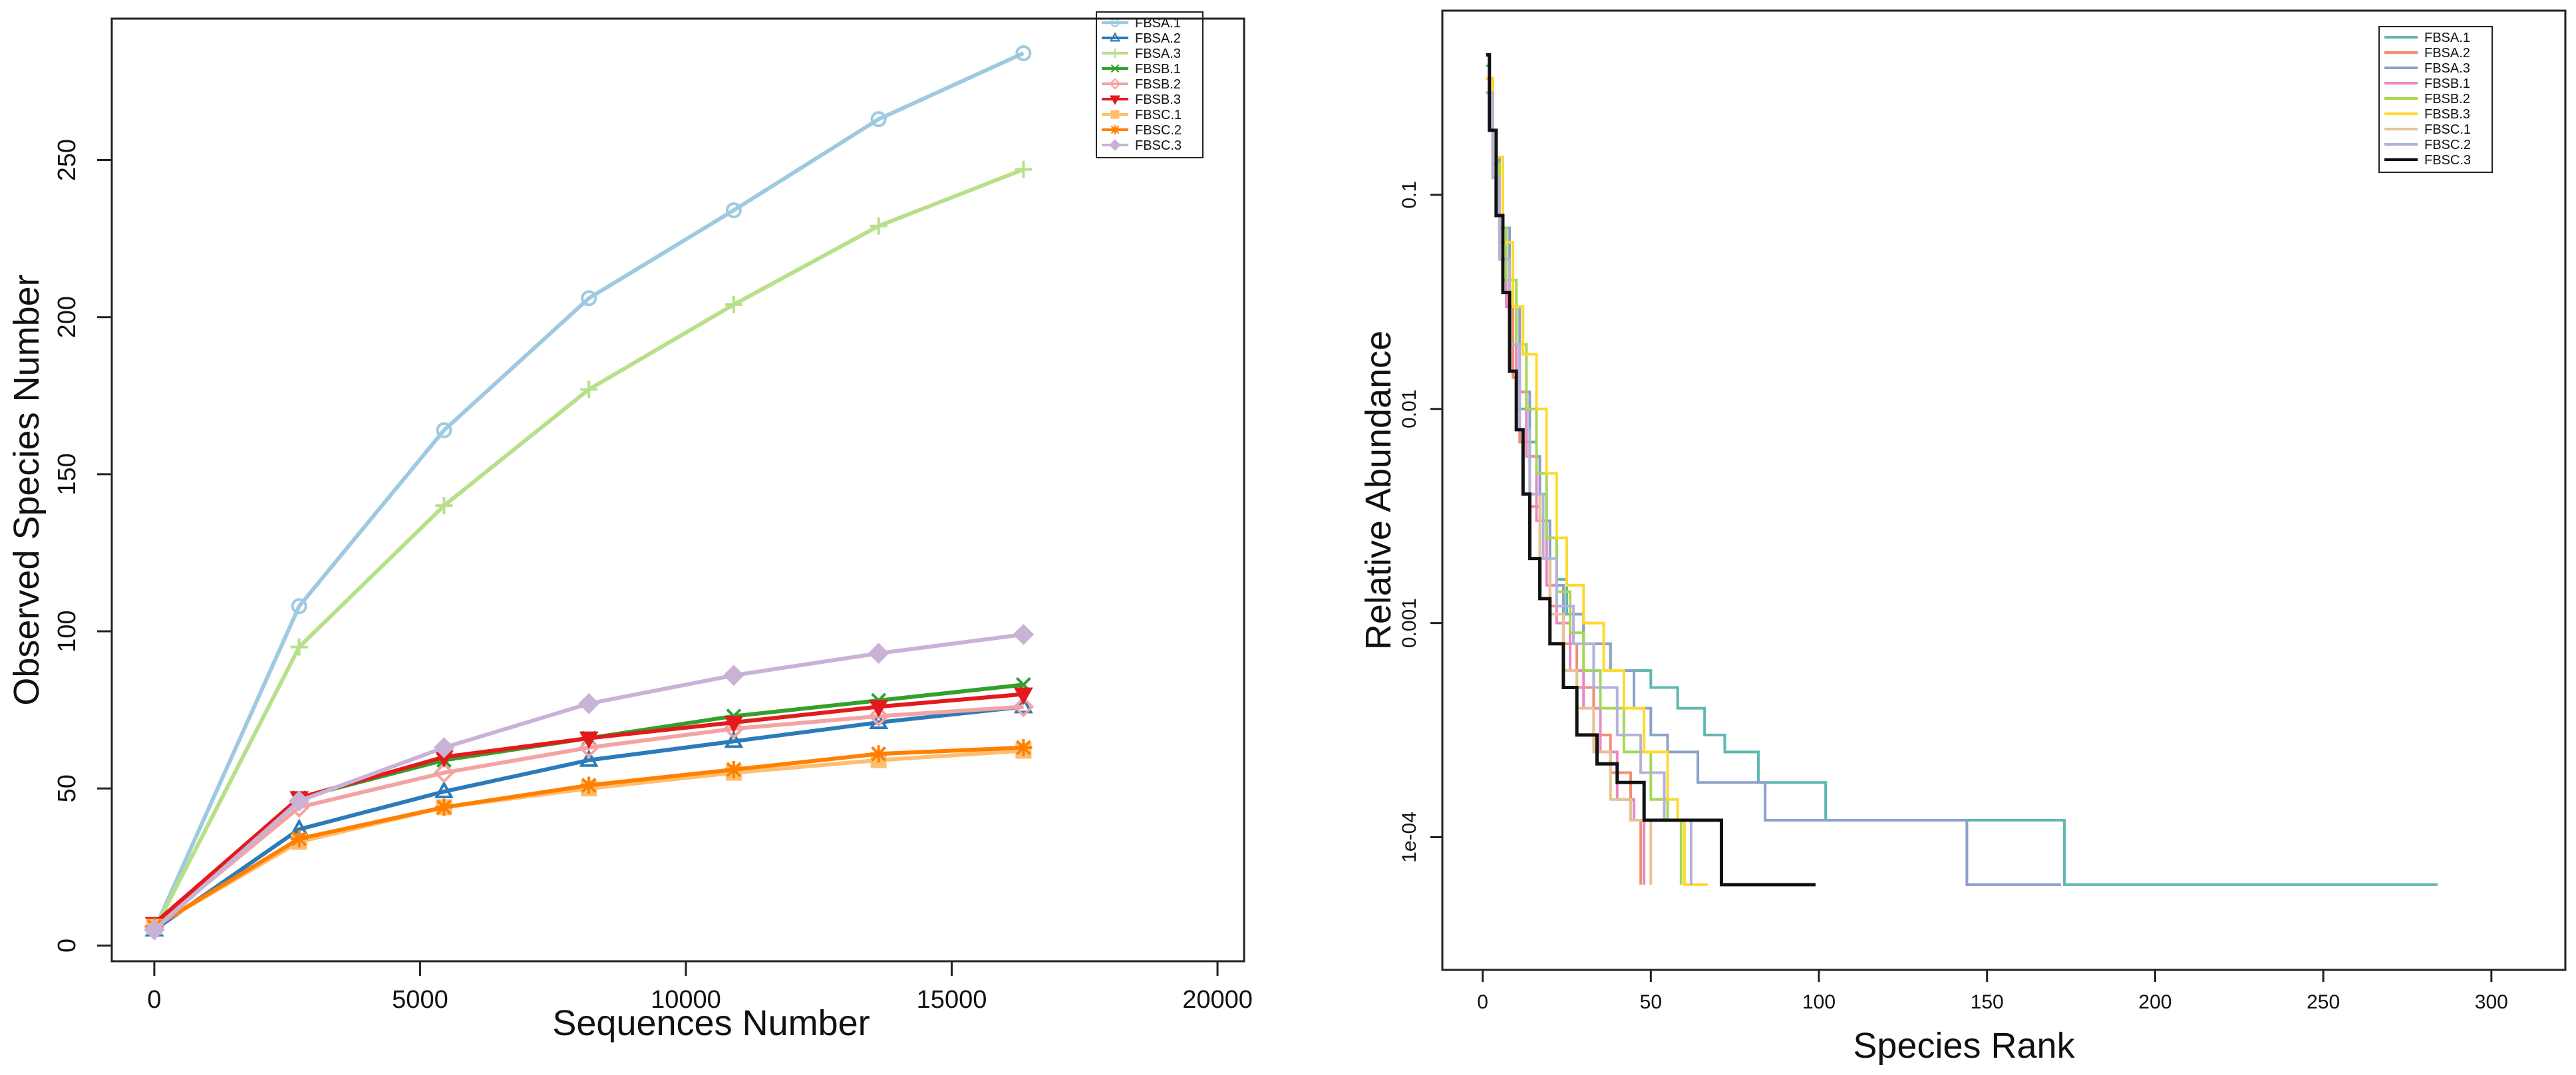  I want to click on series-FBSB.3, so click(588, 811).